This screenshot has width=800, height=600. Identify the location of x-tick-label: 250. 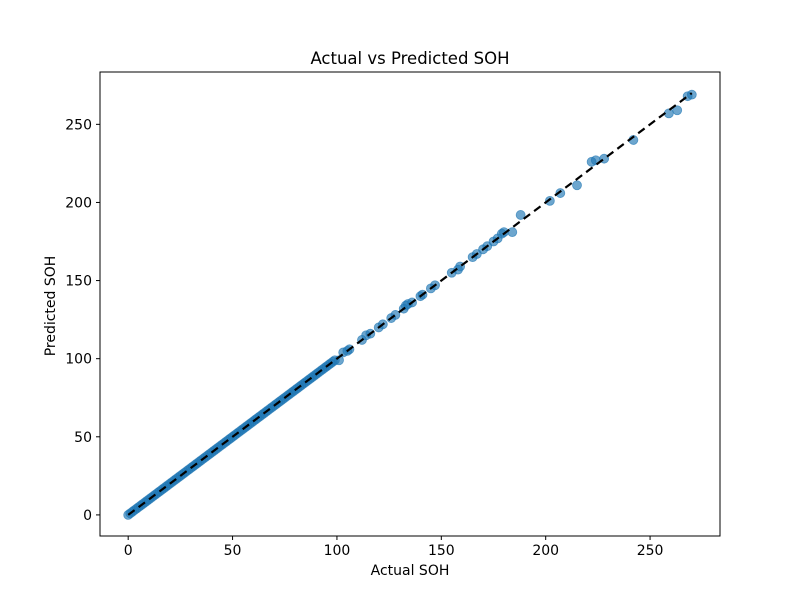
(650, 551).